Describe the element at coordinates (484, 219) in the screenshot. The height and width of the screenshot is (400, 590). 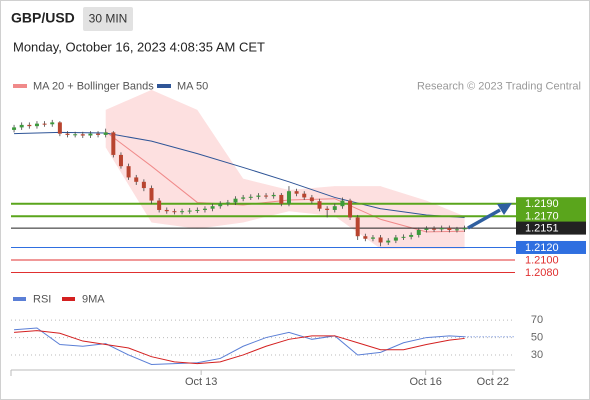
I see `forecast-arrow` at that location.